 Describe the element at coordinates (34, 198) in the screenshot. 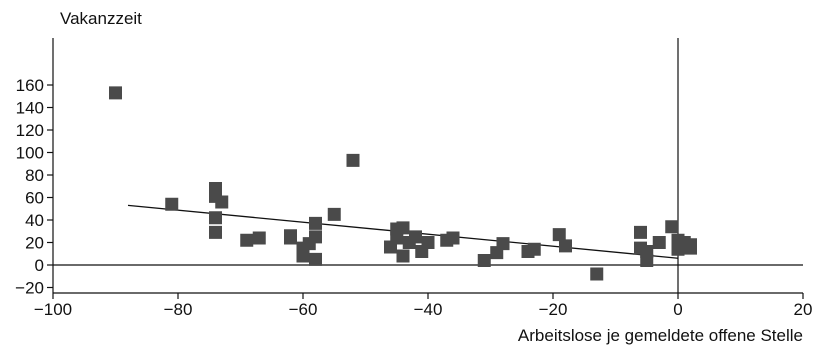

I see `y-tick-label: 60` at that location.